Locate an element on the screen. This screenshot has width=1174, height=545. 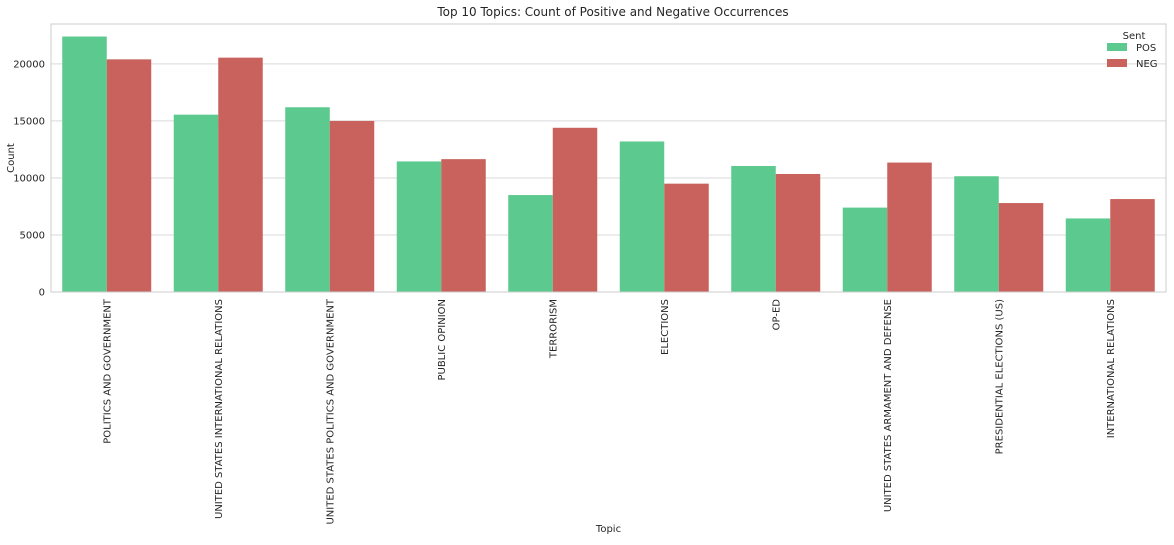
y-tick-label: 20000 is located at coordinates (29, 64).